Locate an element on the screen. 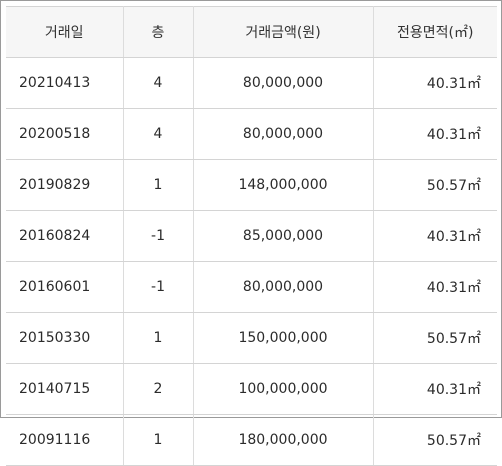 Image resolution: width=502 pixels, height=466 pixels. table-row: 20160824 -1 85,000,000 40.31㎡ is located at coordinates (251, 236).